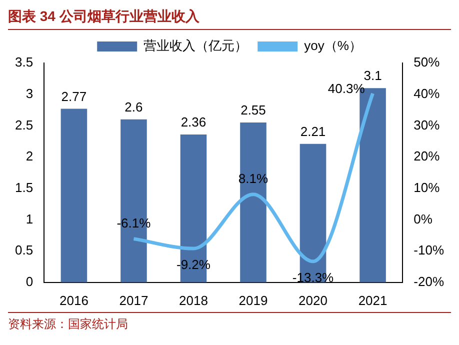 This screenshot has width=459, height=345. What do you see at coordinates (73, 300) in the screenshot?
I see `x-tick-label: 2016` at bounding box center [73, 300].